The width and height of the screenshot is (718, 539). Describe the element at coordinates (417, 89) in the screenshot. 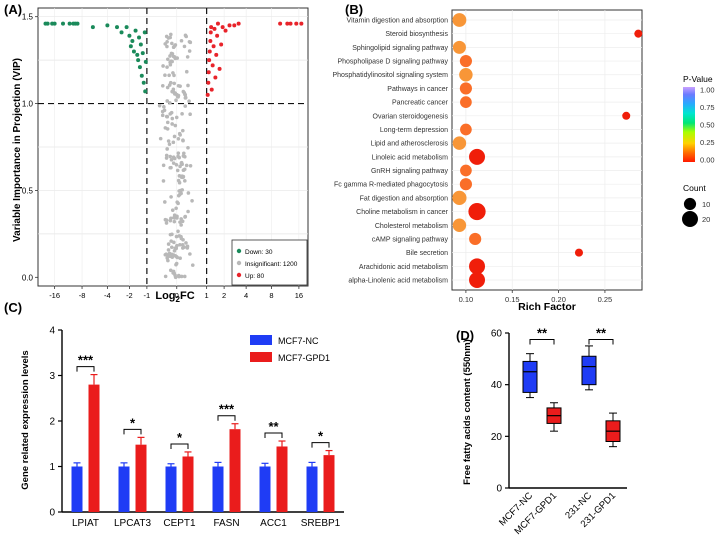

I see `pathway-label: Pathways in cancer` at that location.